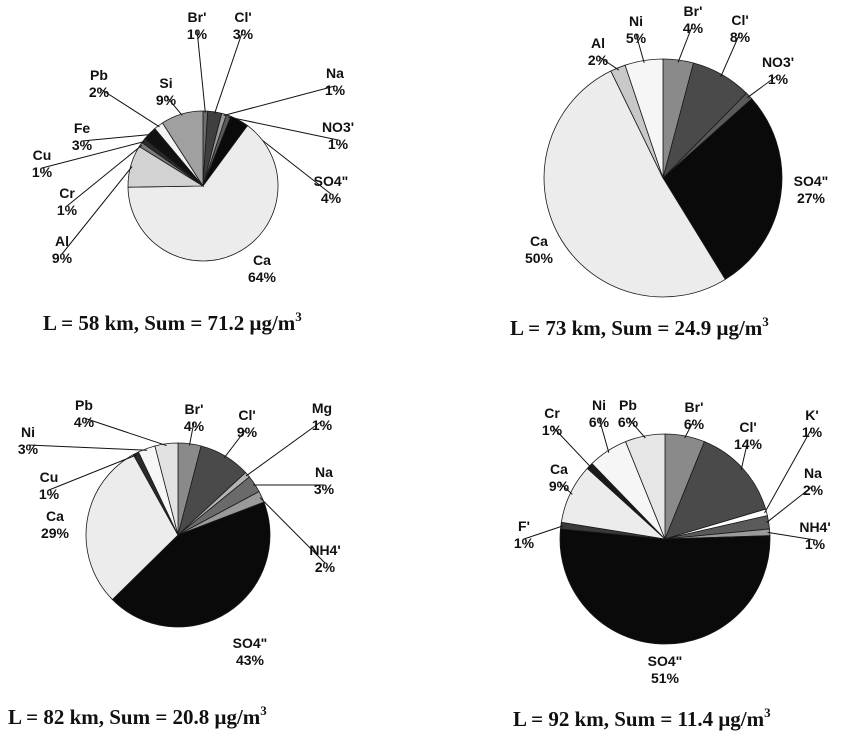 The image size is (854, 733). What do you see at coordinates (172, 322) in the screenshot?
I see `chart-caption-58km: L = 58 km, Sum = 71.2 μg/m3` at bounding box center [172, 322].